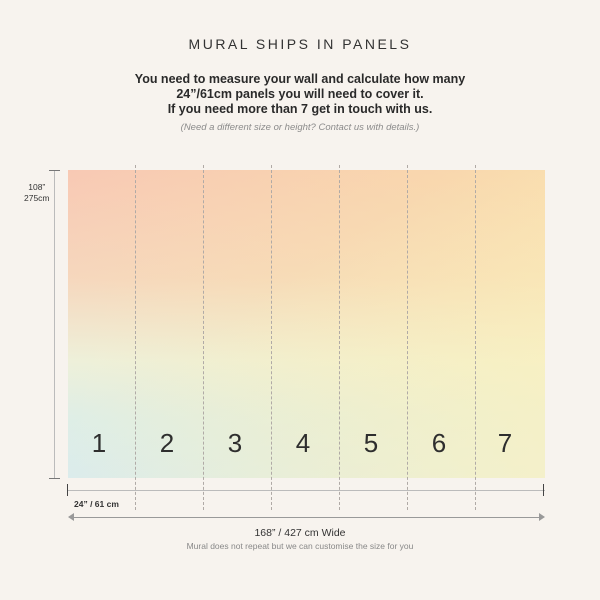  Describe the element at coordinates (543, 490) in the screenshot. I see `width-cap-right` at that location.